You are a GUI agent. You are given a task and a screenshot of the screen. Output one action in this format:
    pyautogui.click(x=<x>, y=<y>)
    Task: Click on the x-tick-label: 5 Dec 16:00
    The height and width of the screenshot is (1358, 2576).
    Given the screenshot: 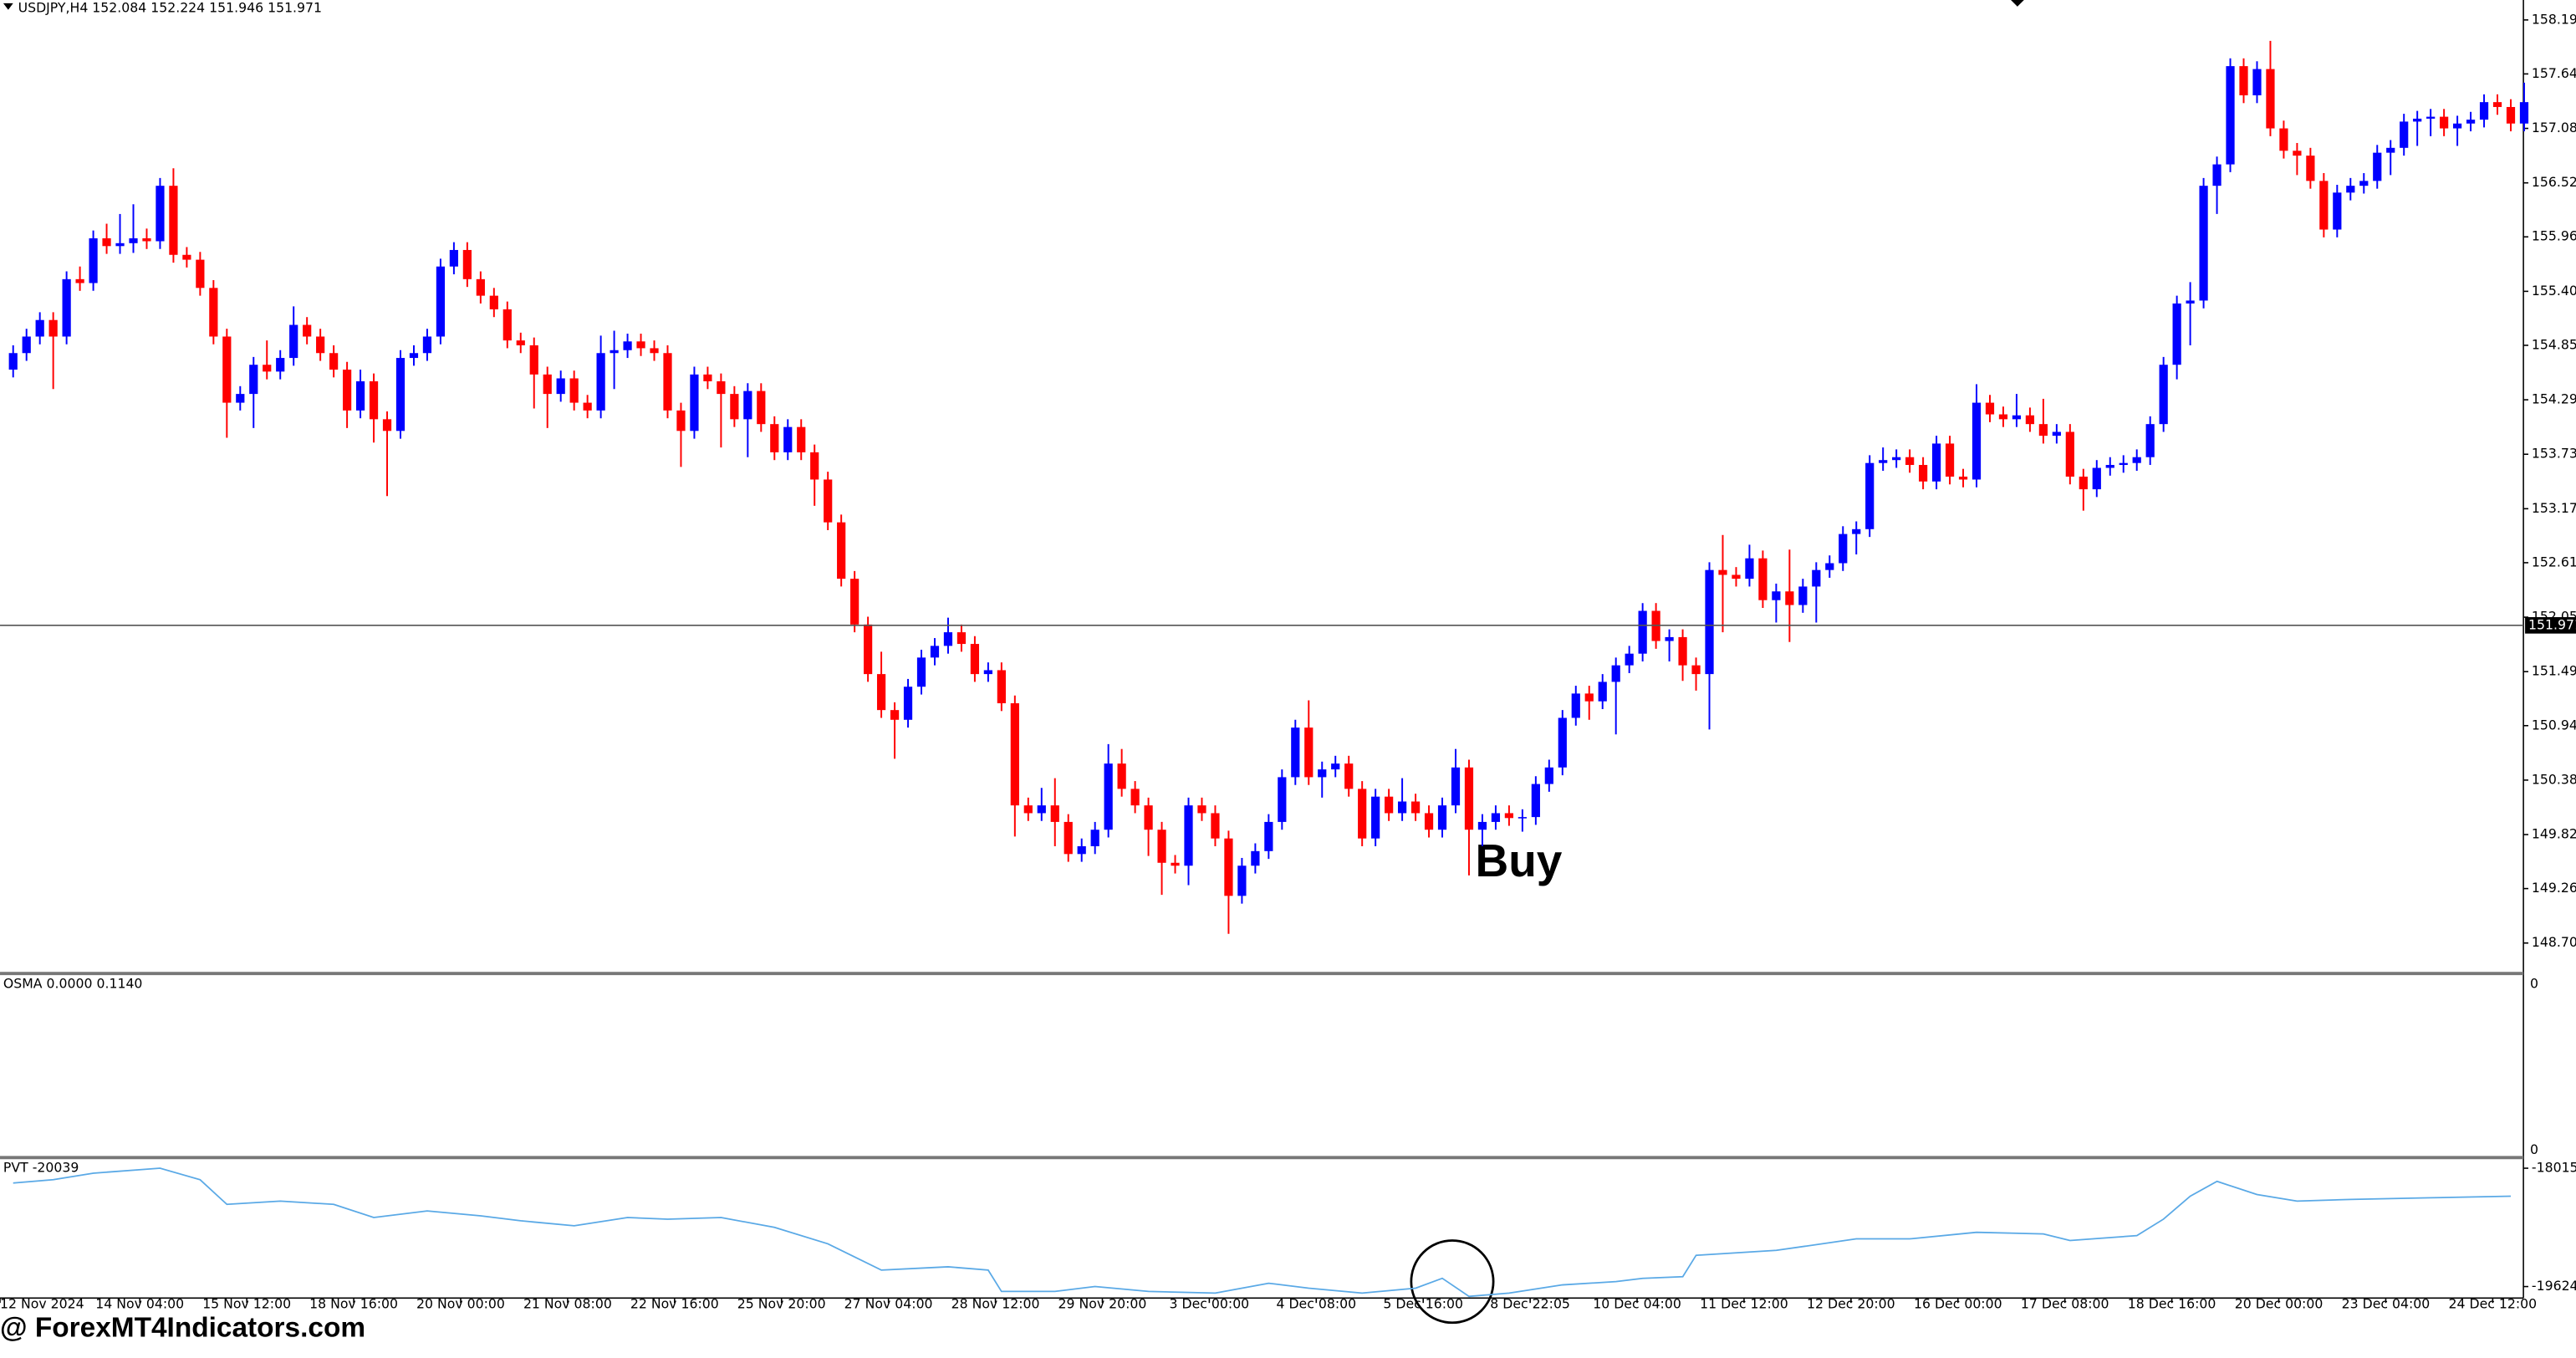 What is the action you would take?
    pyautogui.click(x=1423, y=1304)
    